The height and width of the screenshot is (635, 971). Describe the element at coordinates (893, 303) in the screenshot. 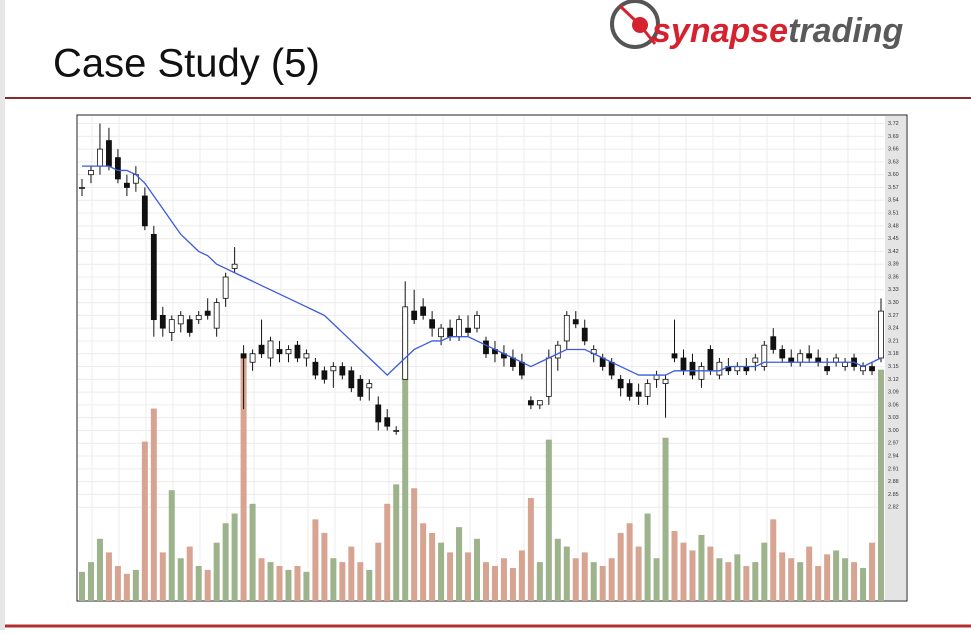

I see `y-tick-label: 3.30` at that location.